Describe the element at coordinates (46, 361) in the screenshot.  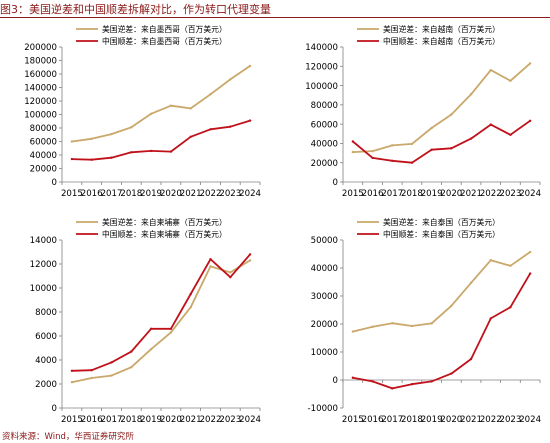
I see `y-tick-label: 4000` at that location.